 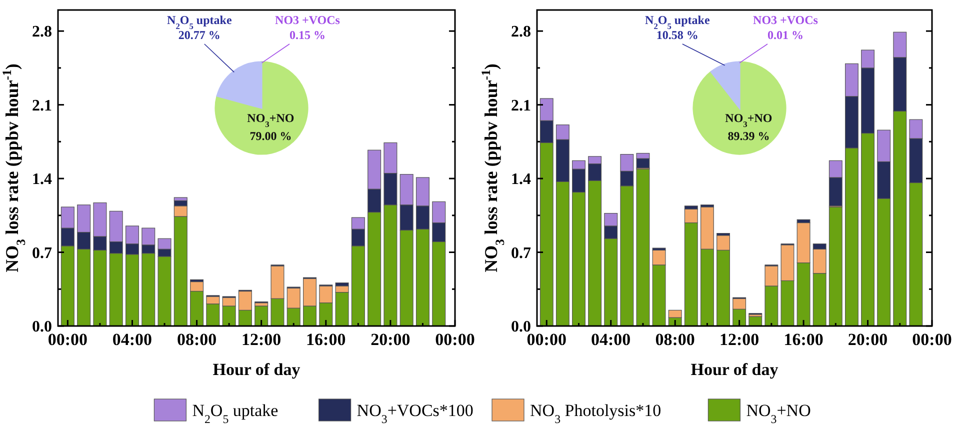 What do you see at coordinates (235, 413) in the screenshot?
I see `legend-label: N$_{2}$O$_{5}$ uptake` at bounding box center [235, 413].